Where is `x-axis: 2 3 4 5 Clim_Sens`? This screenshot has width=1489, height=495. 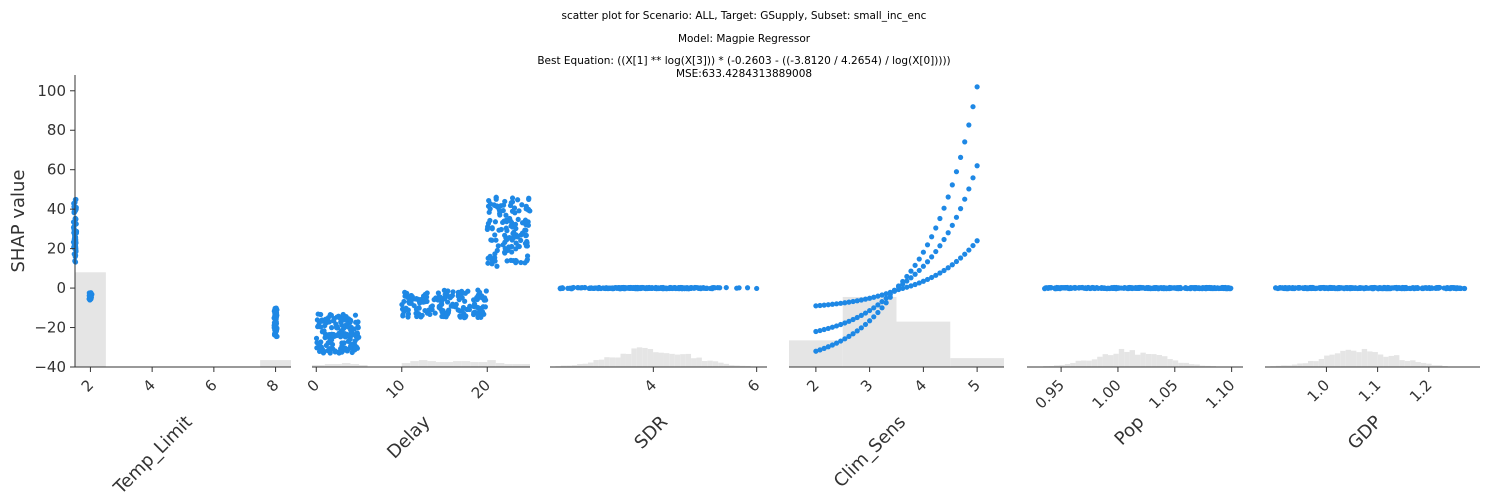 x-axis: 2 3 4 5 Clim_Sens is located at coordinates (896, 429).